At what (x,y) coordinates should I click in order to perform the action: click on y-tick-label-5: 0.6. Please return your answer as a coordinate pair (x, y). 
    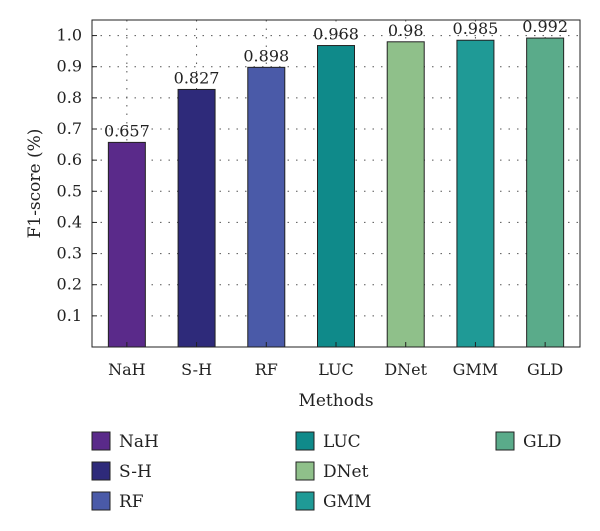
    Looking at the image, I should click on (69, 159).